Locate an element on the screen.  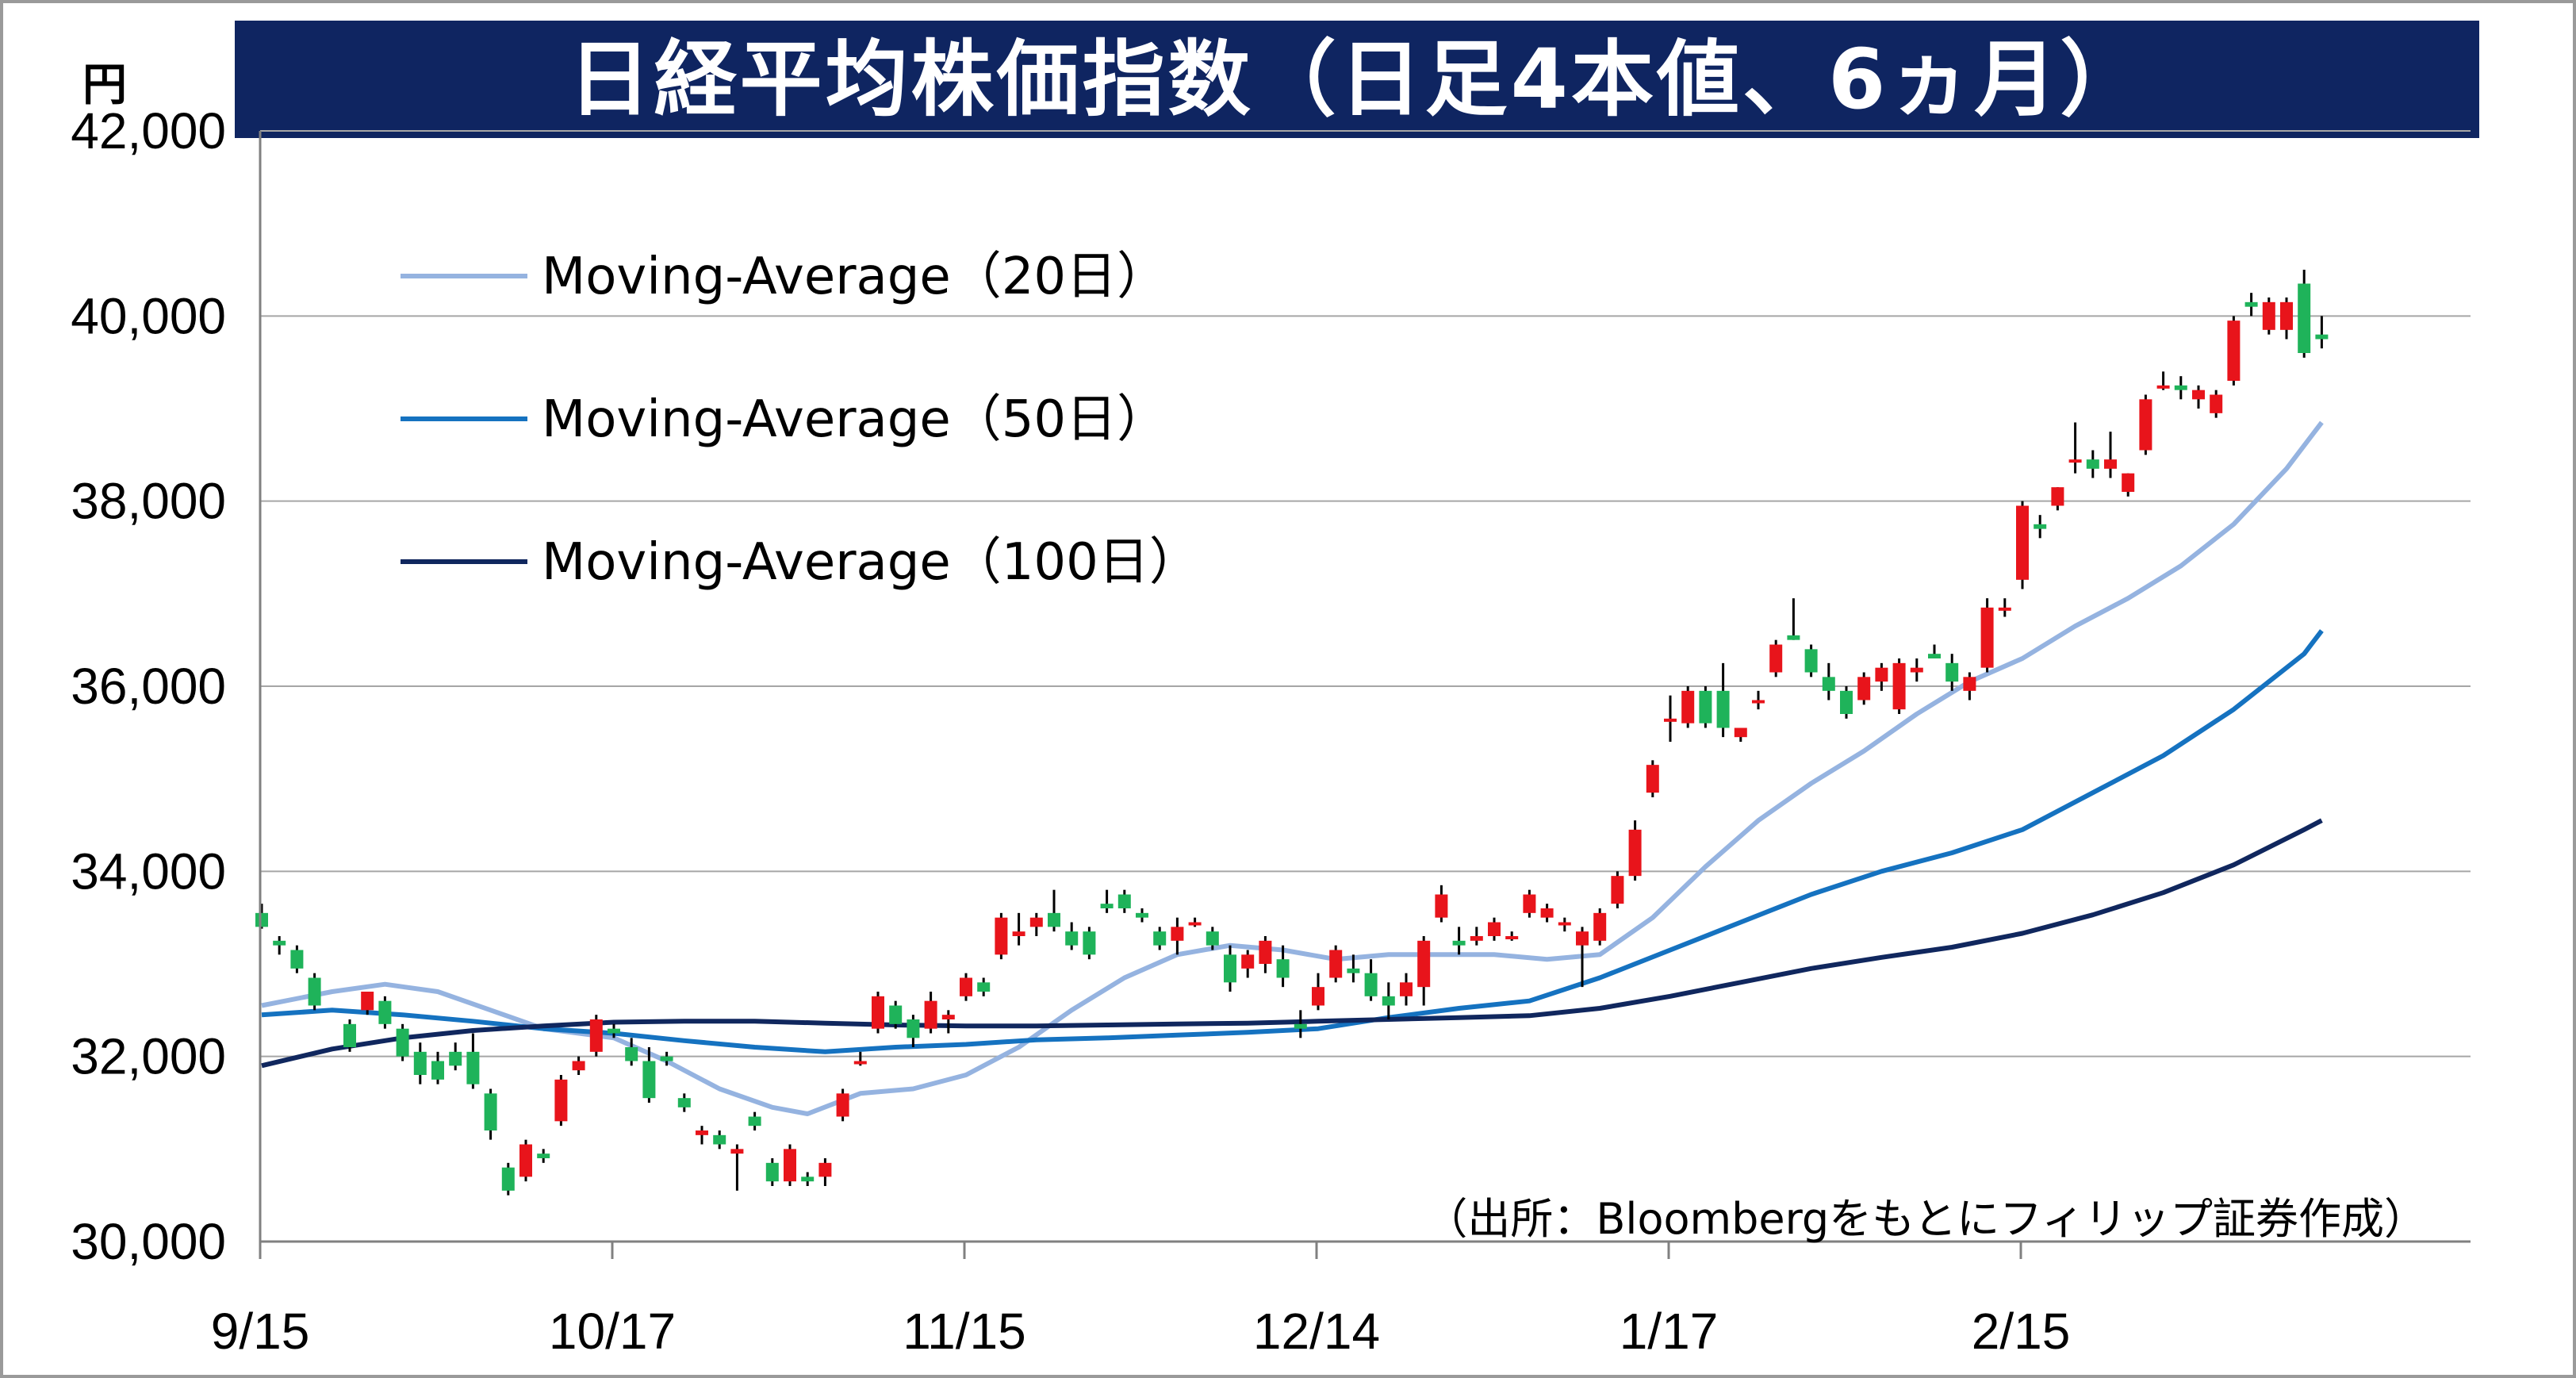
y-tick-label: 32,000 is located at coordinates (149, 1056).